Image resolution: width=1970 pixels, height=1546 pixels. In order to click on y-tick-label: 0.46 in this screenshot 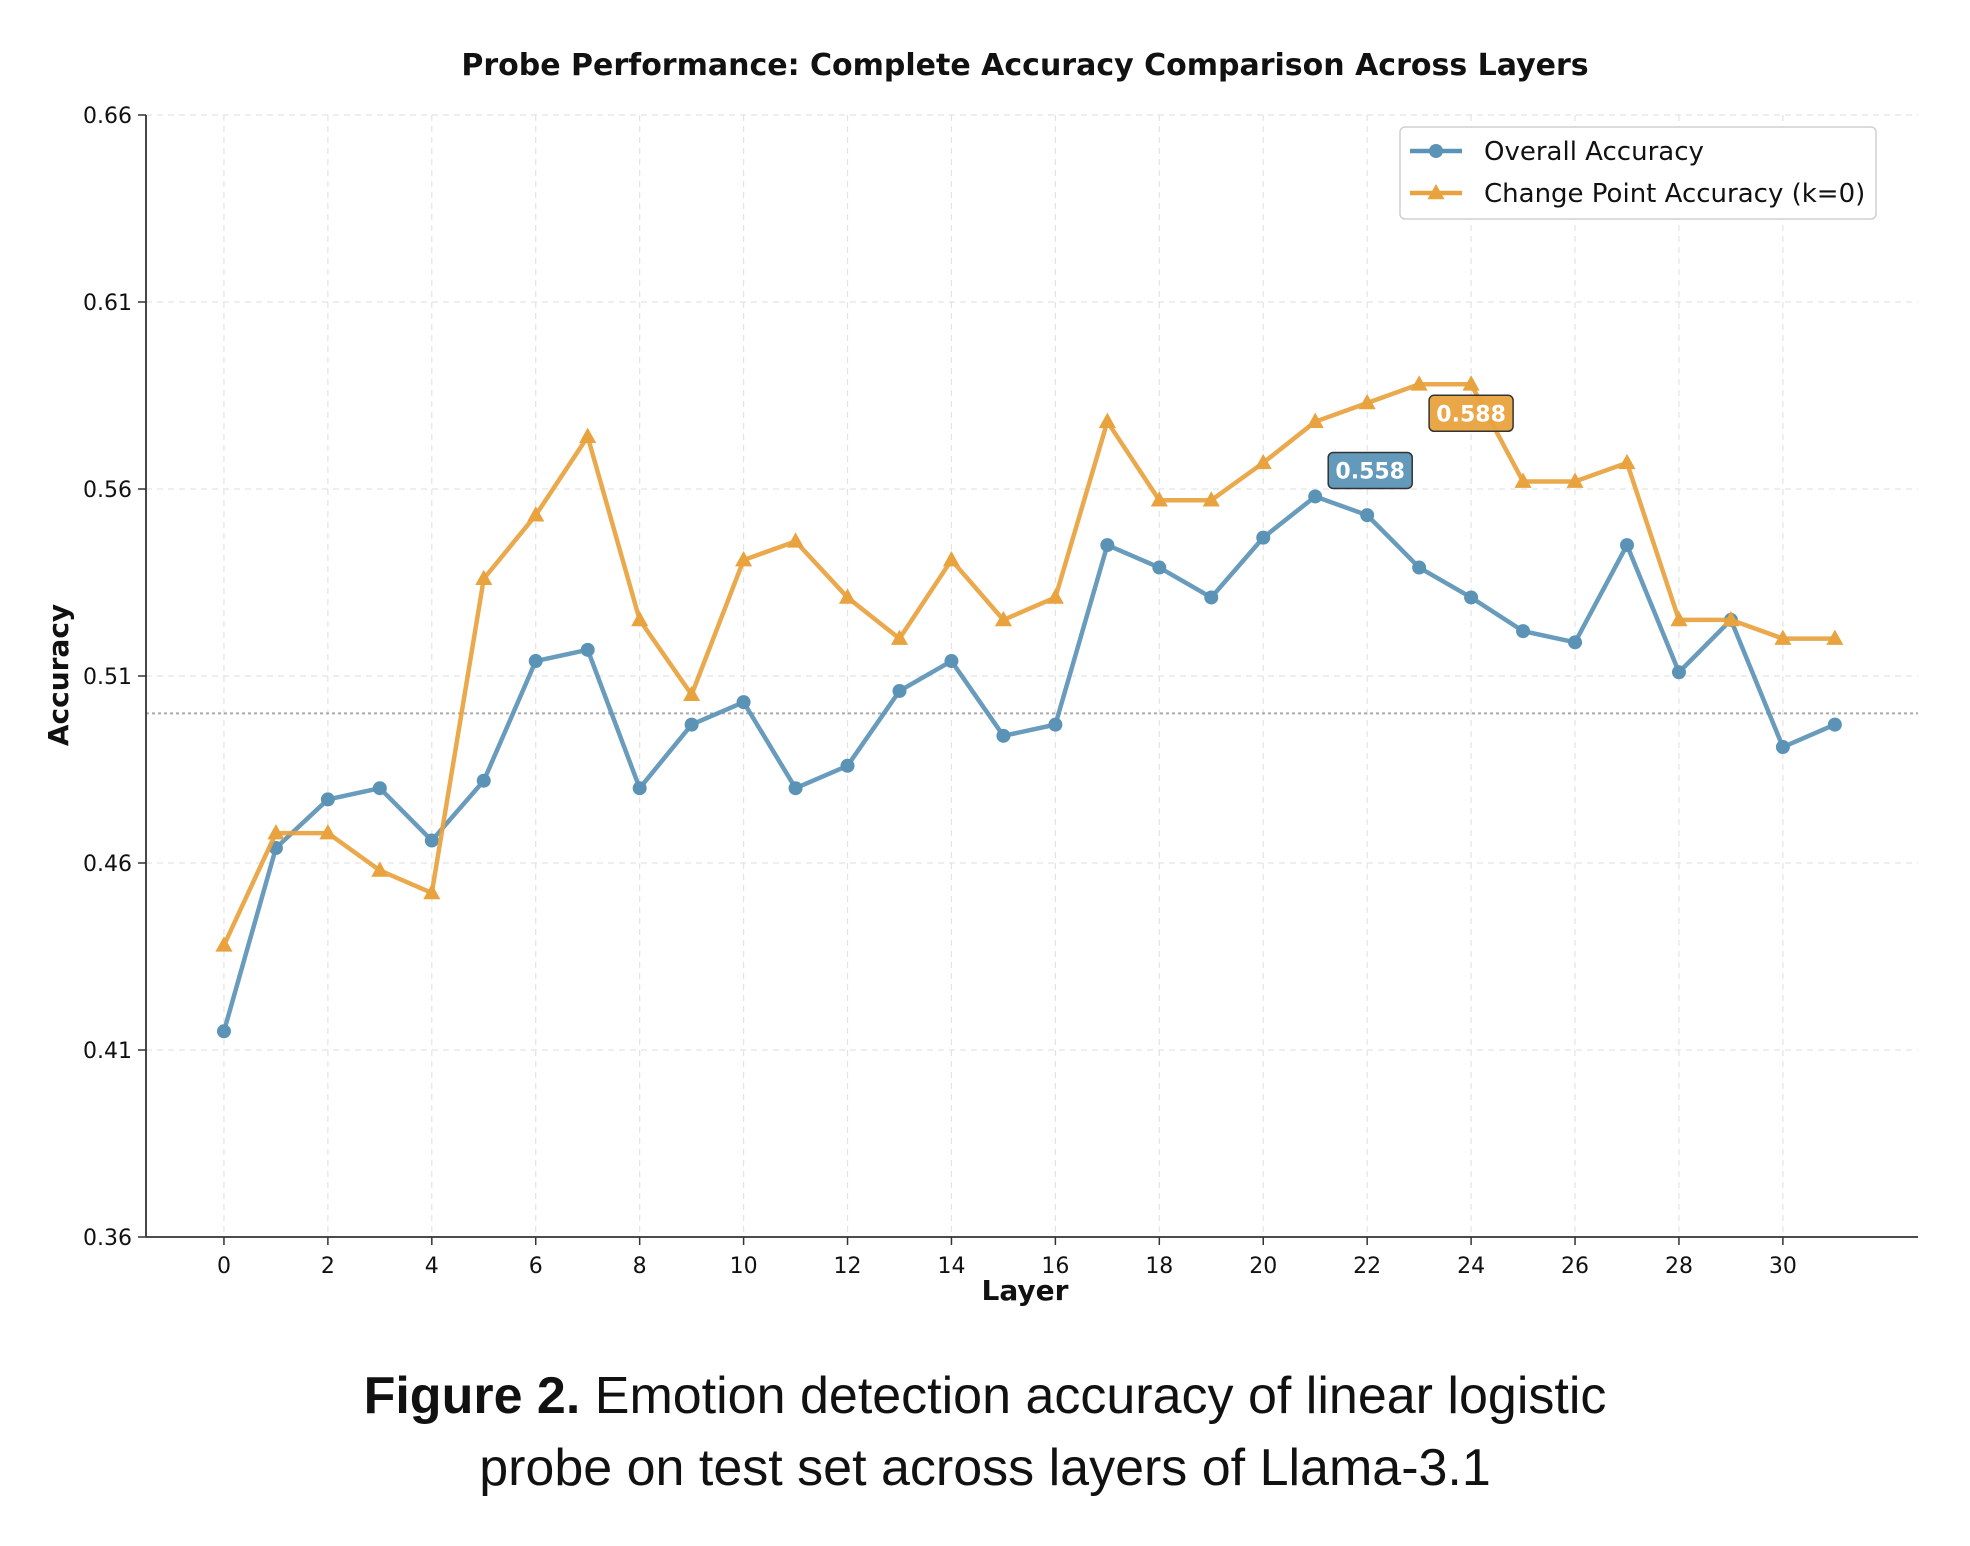, I will do `click(107, 864)`.